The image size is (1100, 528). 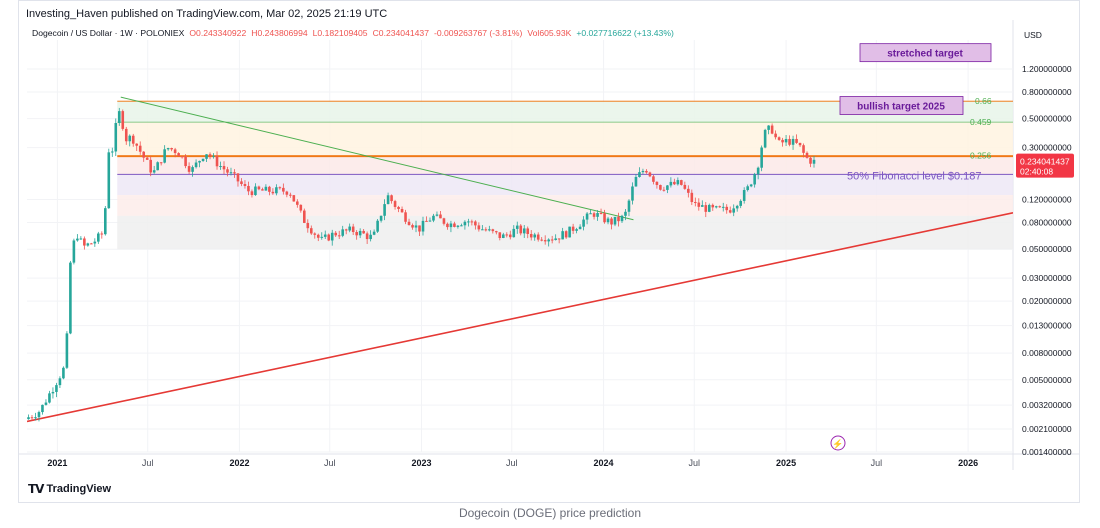 I want to click on last-price-tag, so click(x=1045, y=165).